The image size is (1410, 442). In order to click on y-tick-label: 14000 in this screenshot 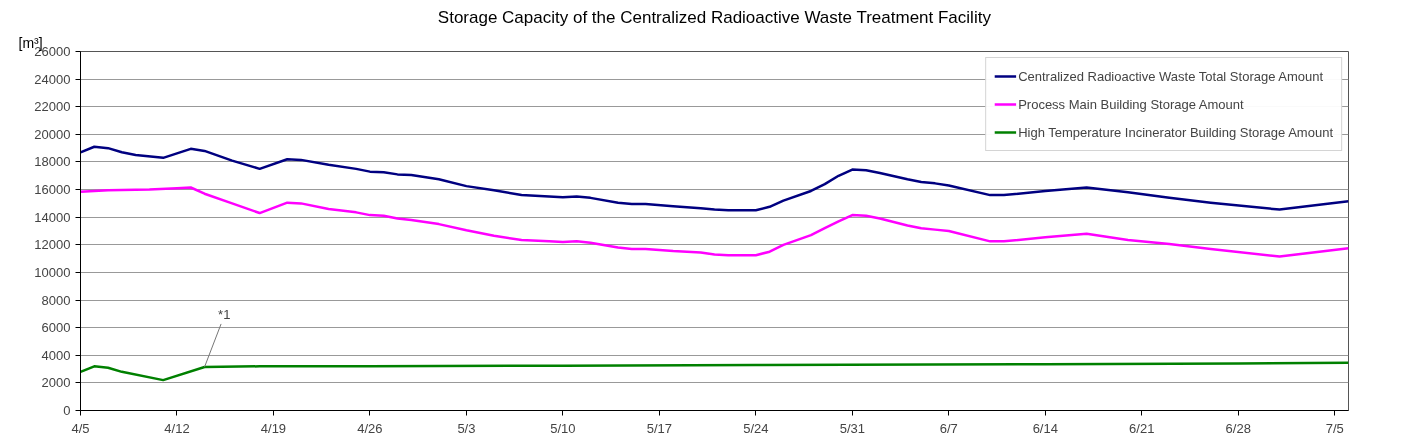, I will do `click(52, 217)`.